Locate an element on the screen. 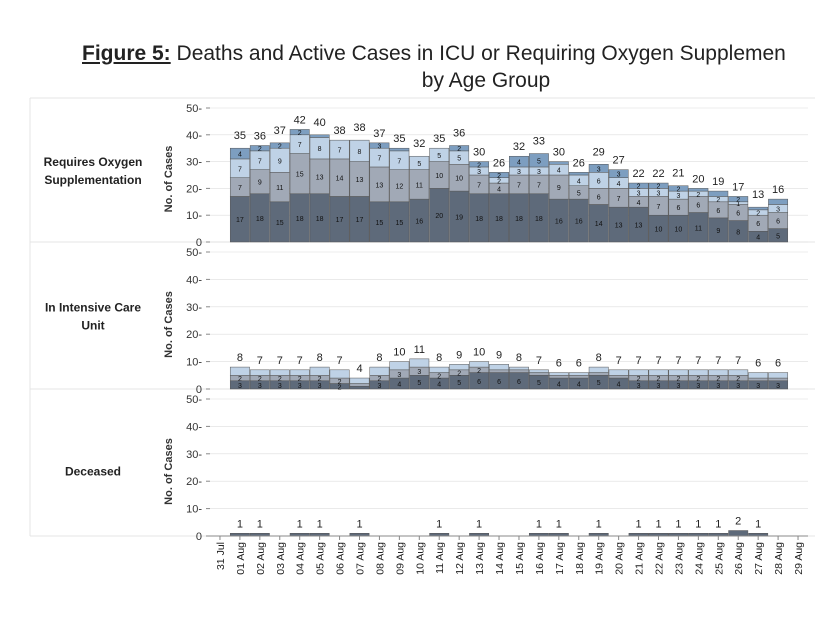 The height and width of the screenshot is (622, 830). segment-label: 13 is located at coordinates (360, 180).